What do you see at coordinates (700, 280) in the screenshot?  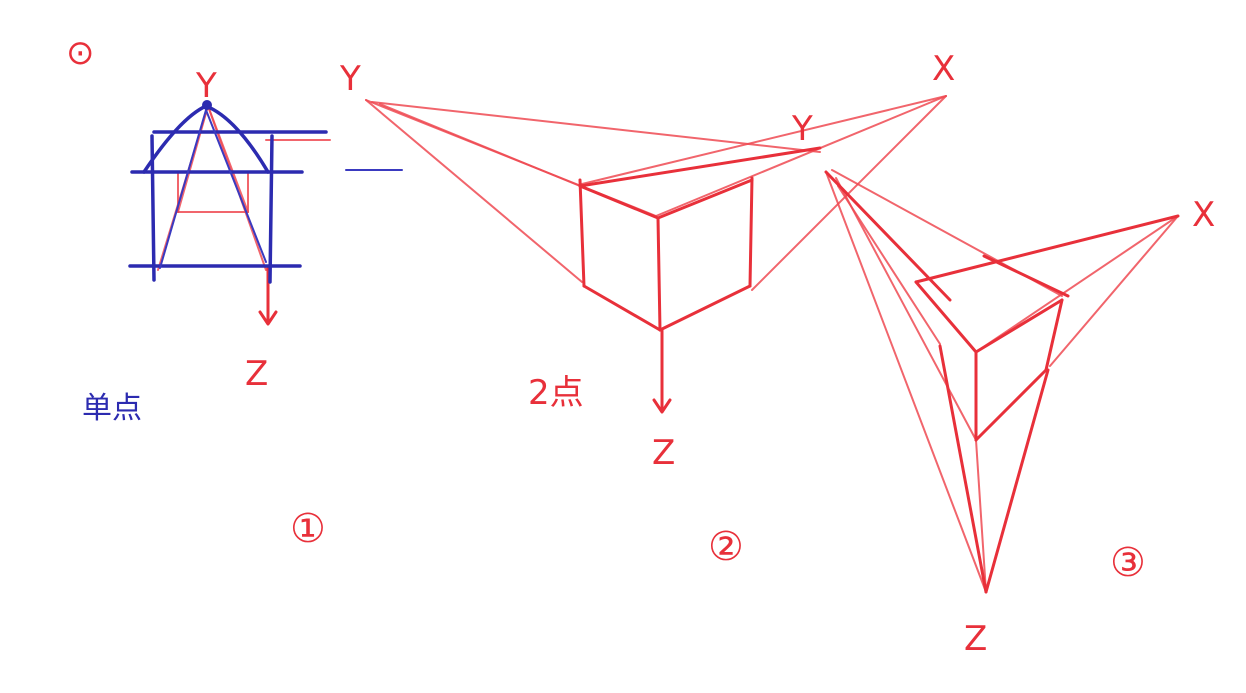 I see `panel-2-box` at bounding box center [700, 280].